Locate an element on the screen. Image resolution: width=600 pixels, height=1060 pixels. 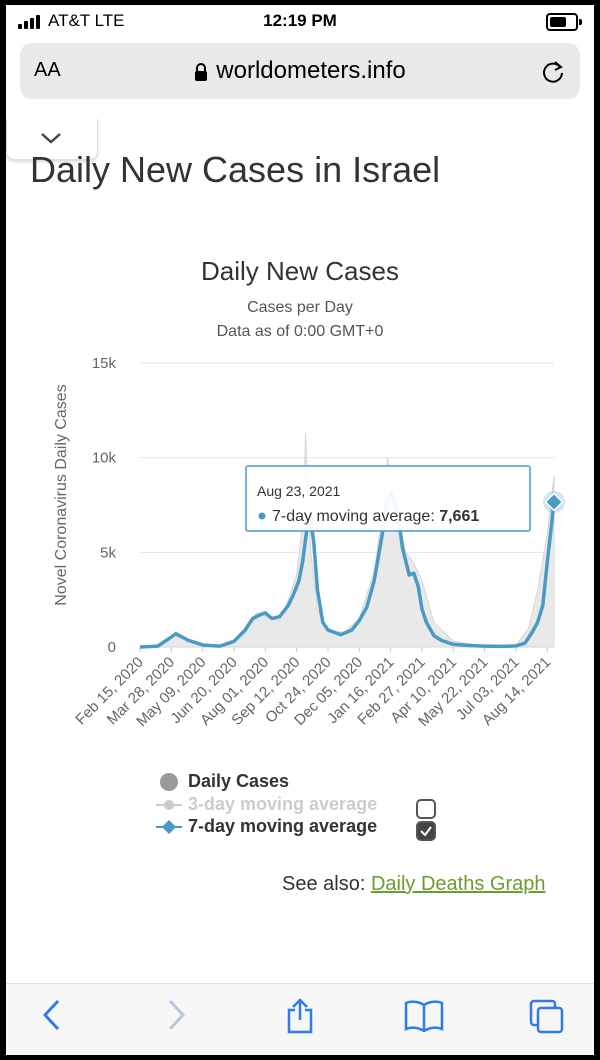
tooltip-date: Aug 23, 2021 is located at coordinates (299, 491).